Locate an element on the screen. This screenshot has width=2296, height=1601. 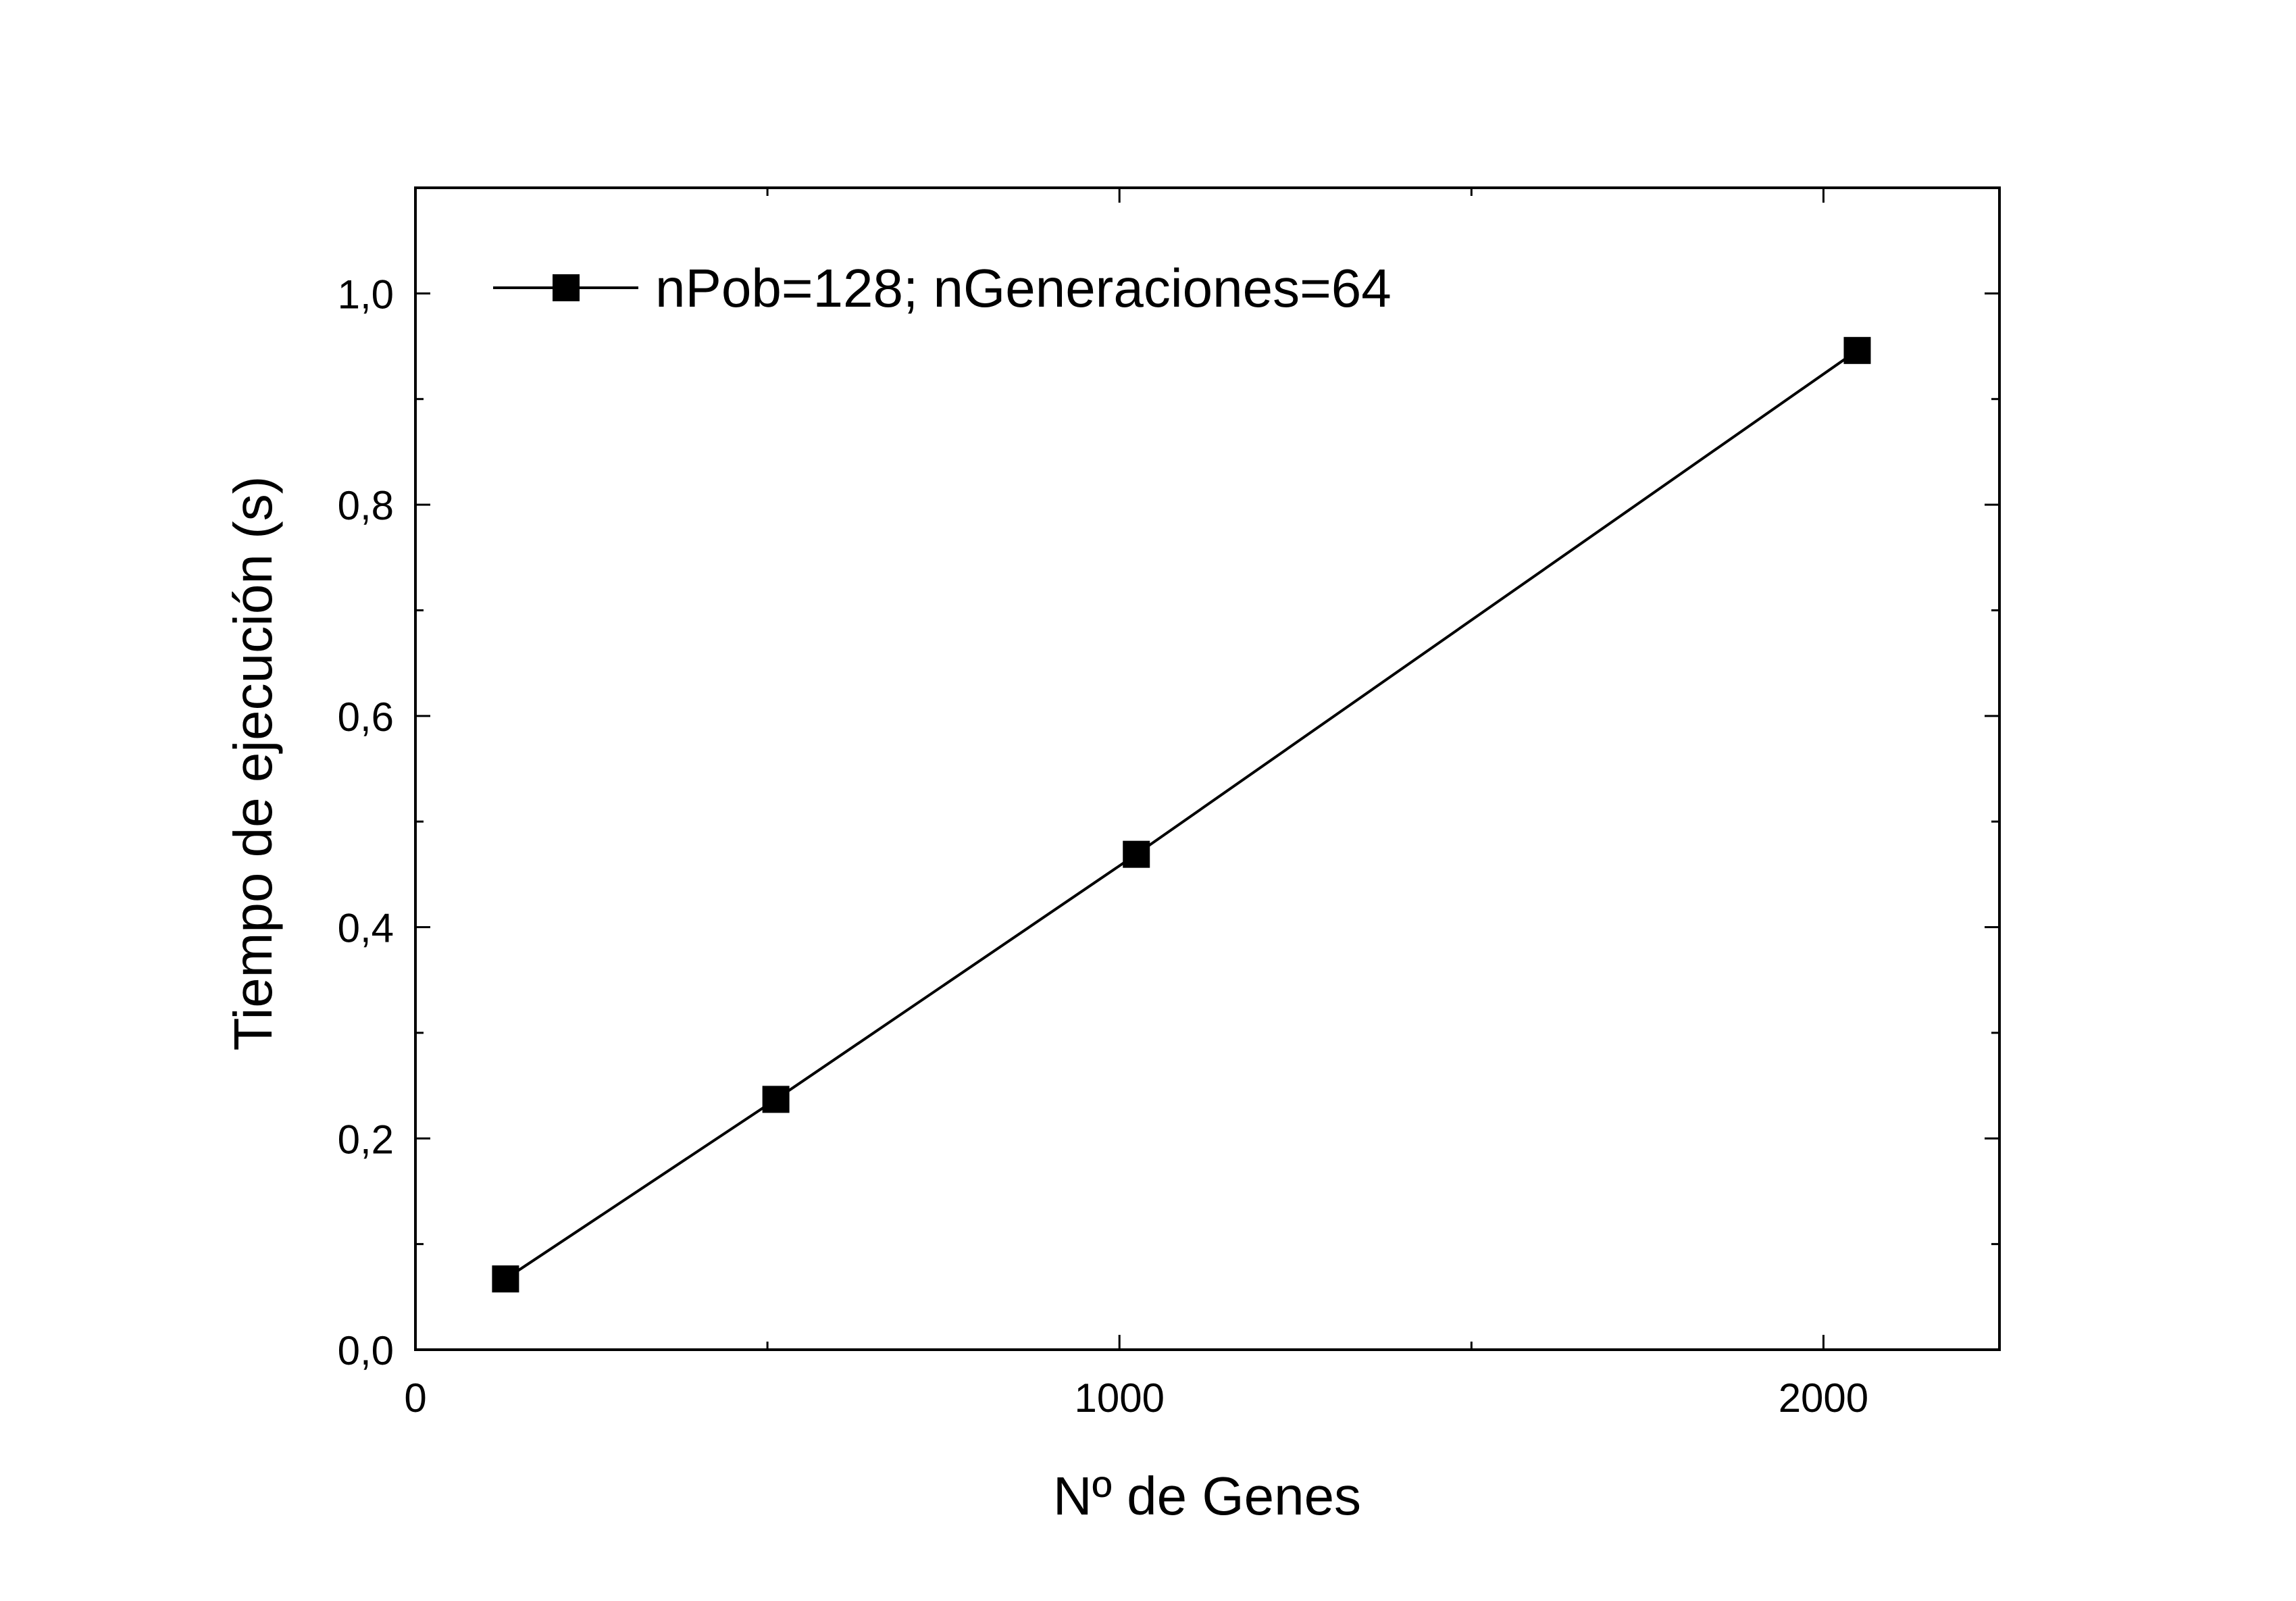
legend-marker-square is located at coordinates (566, 287).